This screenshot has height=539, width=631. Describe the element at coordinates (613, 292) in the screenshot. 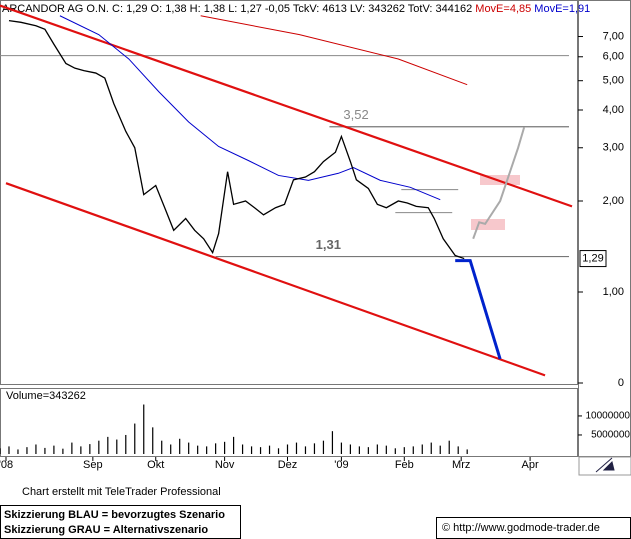

I see `y-tick-label: 1,00` at that location.